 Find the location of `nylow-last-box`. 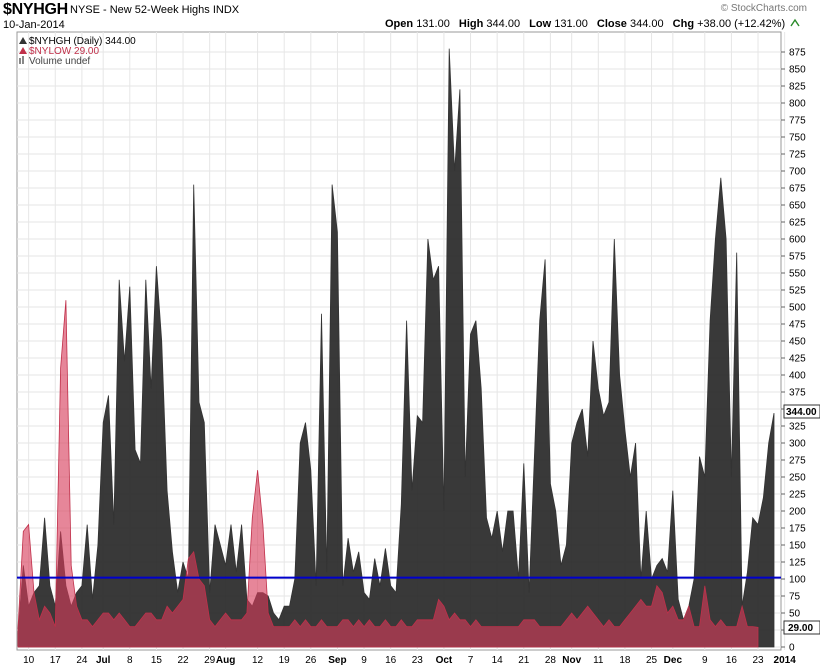

nylow-last-box is located at coordinates (801, 627).